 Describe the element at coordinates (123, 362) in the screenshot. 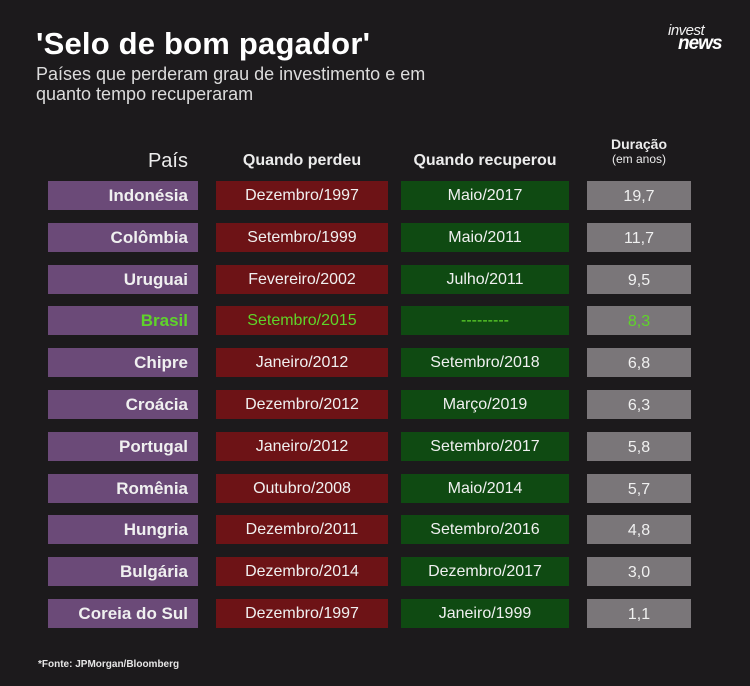

I see `cell-country: Chipre` at that location.